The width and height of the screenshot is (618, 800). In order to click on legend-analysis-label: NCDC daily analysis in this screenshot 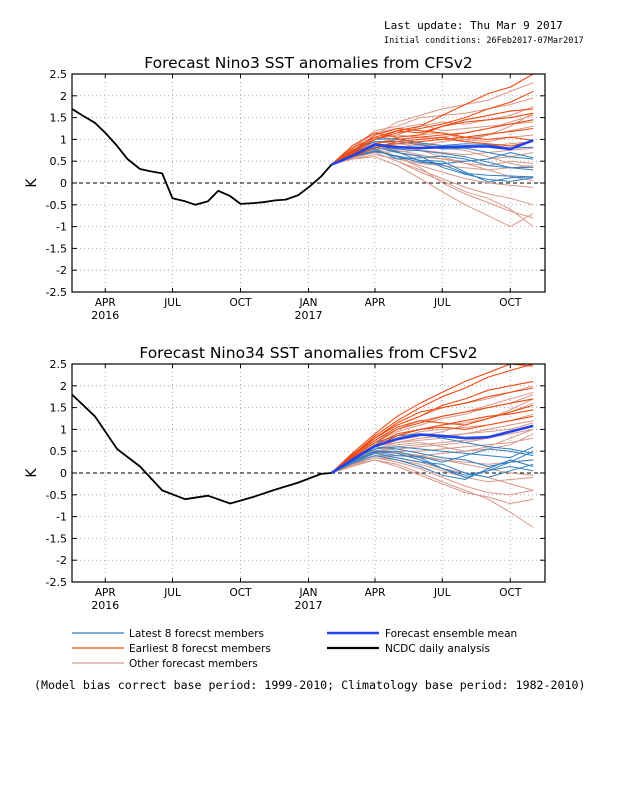, I will do `click(437, 649)`.